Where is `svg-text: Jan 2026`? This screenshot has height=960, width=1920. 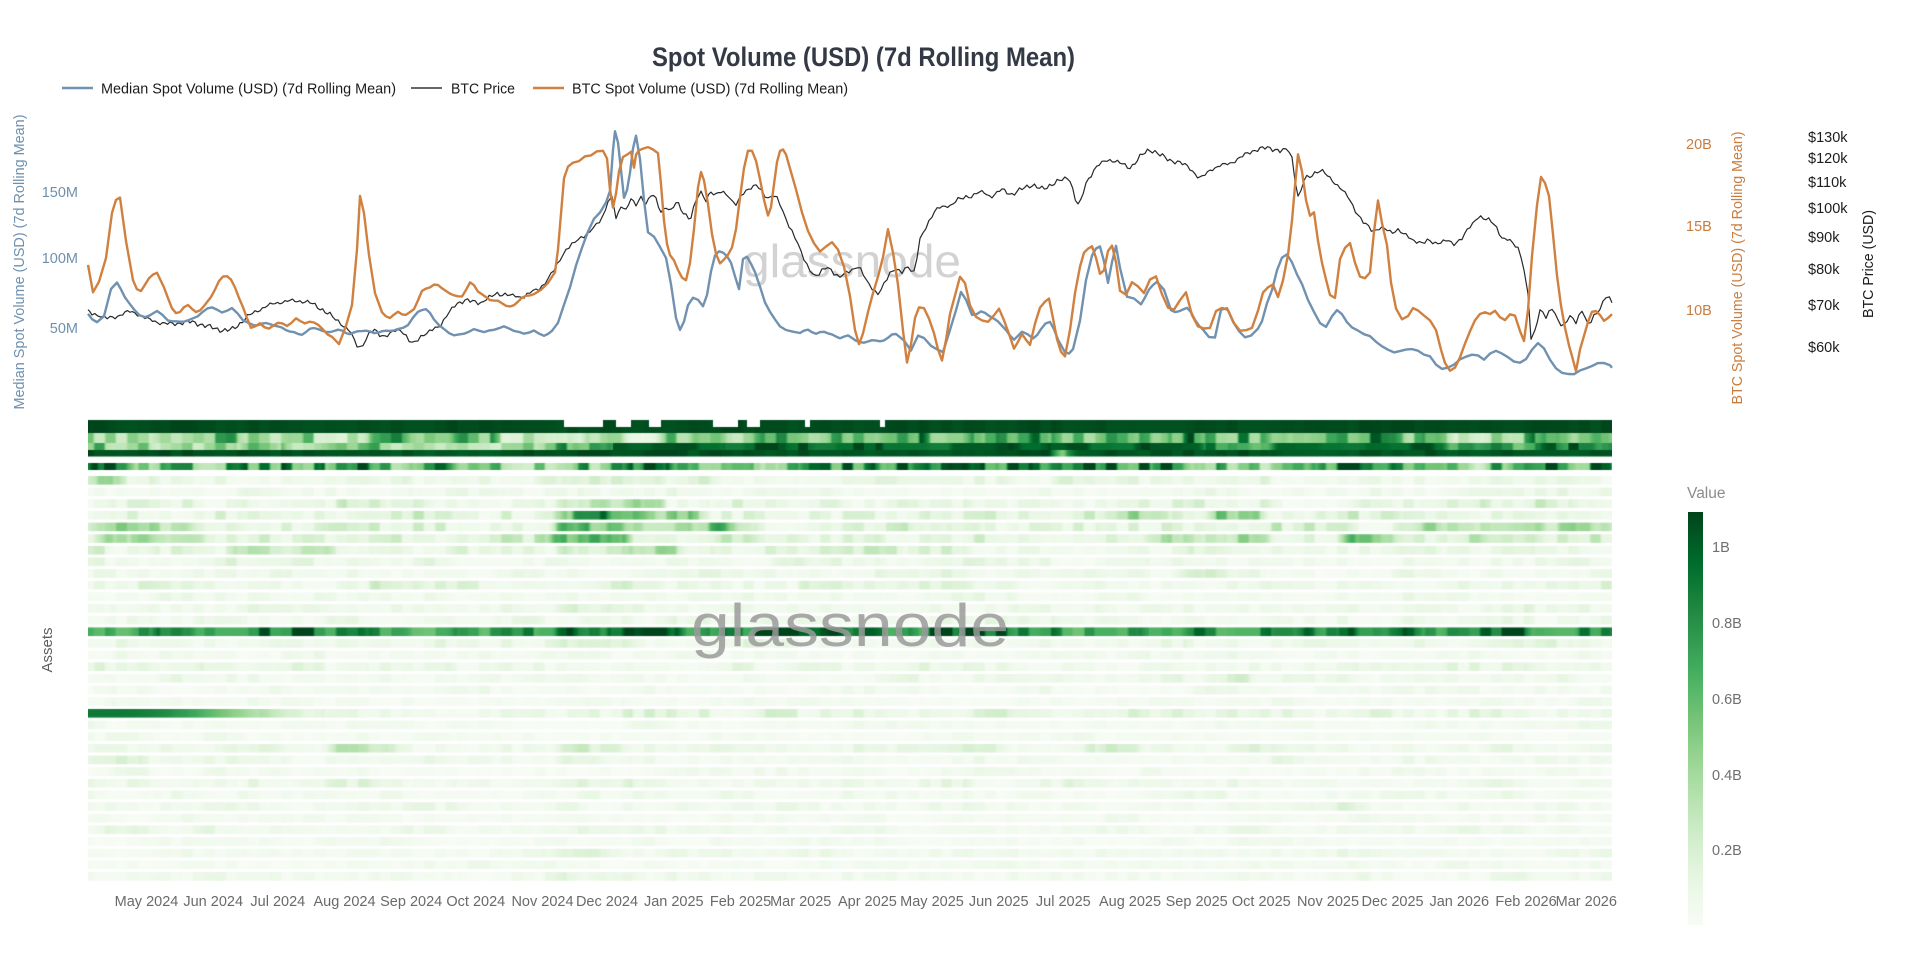
svg-text: Jan 2026 is located at coordinates (1459, 902).